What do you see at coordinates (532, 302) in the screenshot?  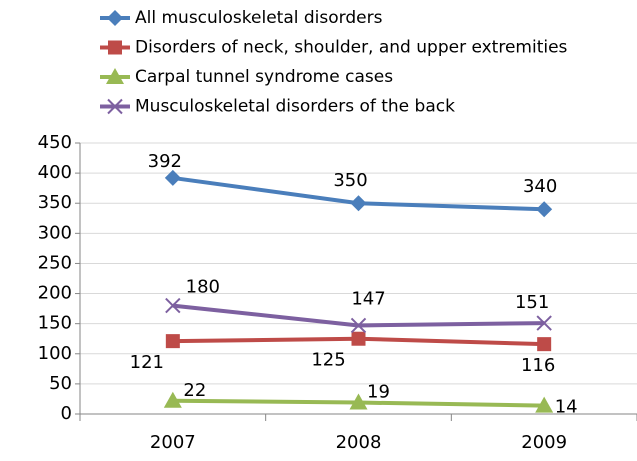 I see `data-label: 151` at bounding box center [532, 302].